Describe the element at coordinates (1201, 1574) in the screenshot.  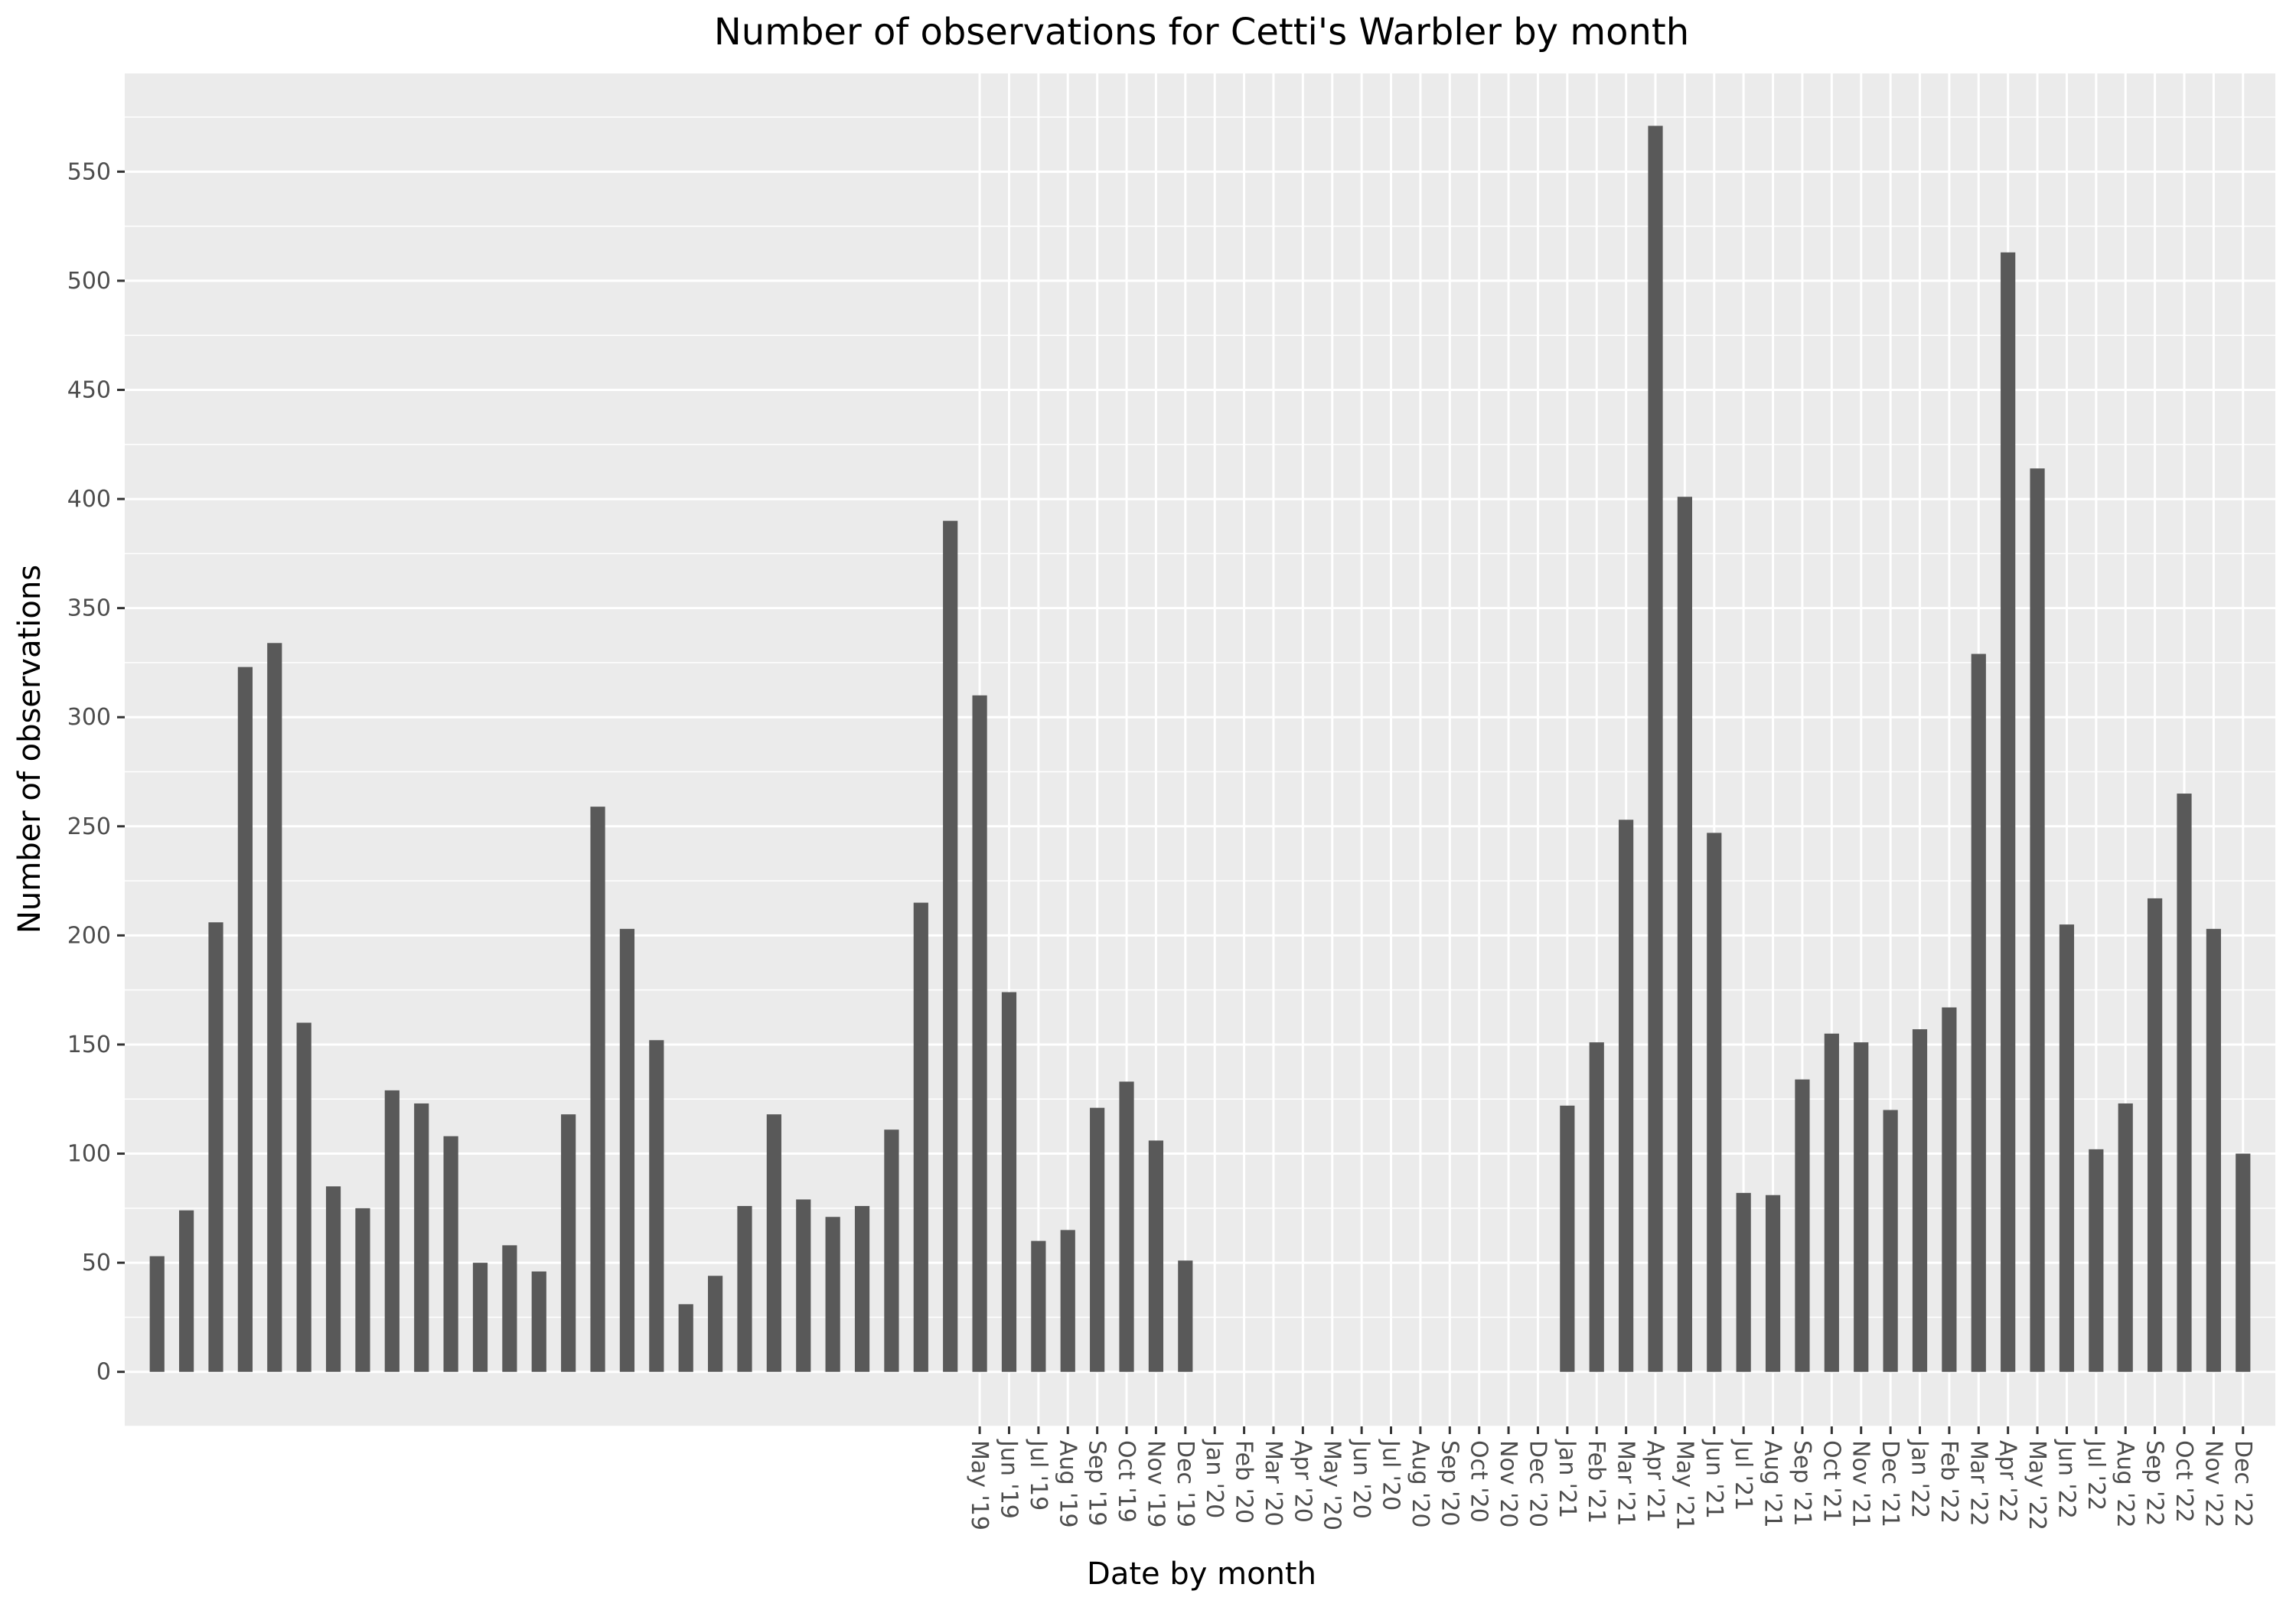
I see `x-axis-title: Date by month` at that location.